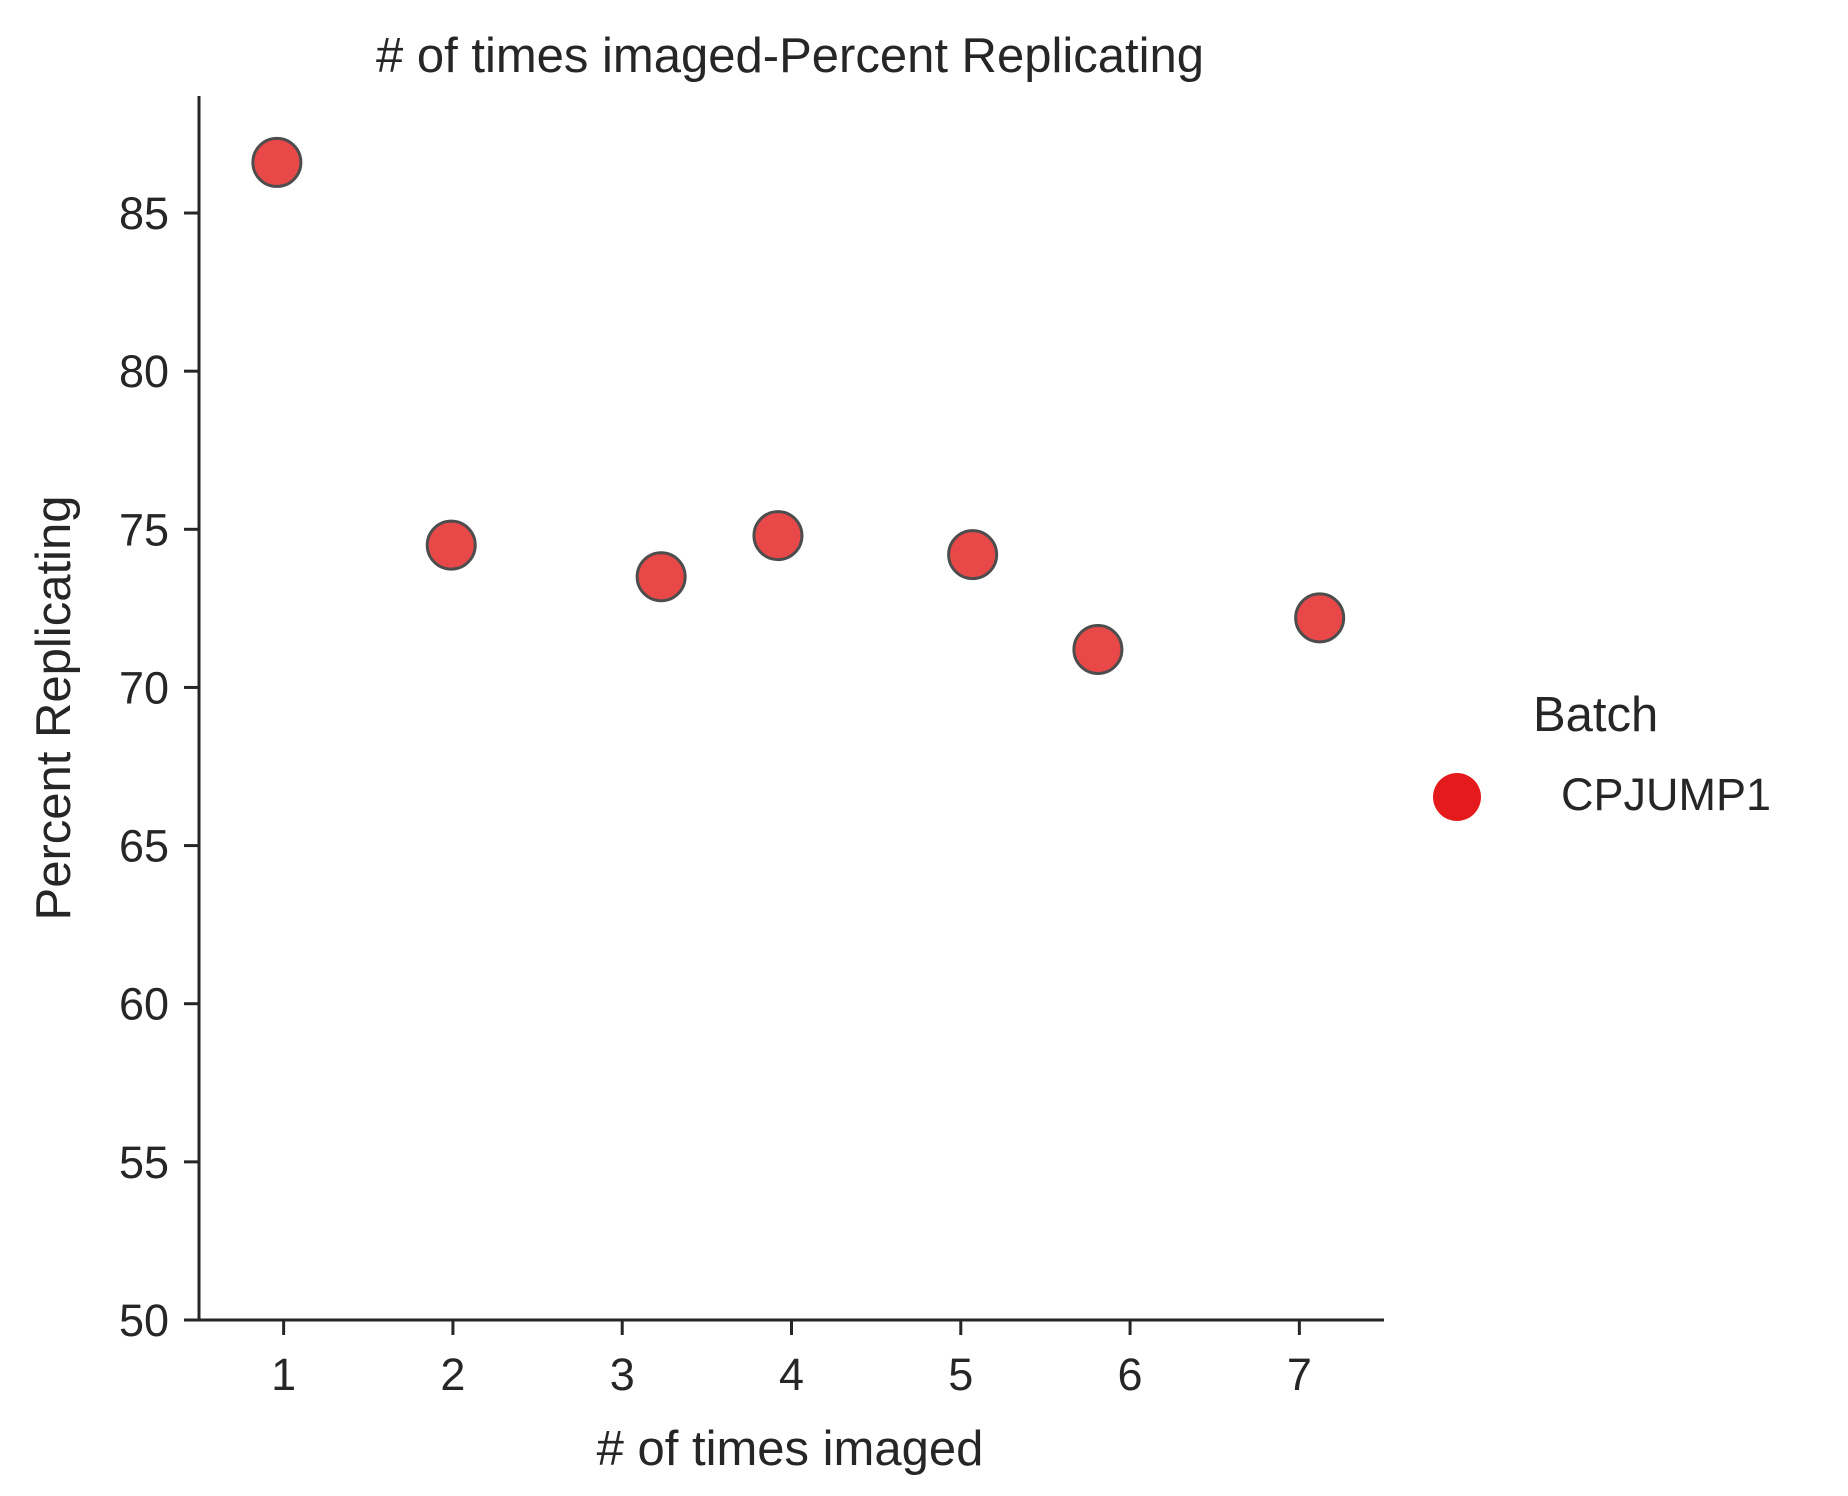  What do you see at coordinates (1602, 754) in the screenshot?
I see `legend: Batch CPJUMP1` at bounding box center [1602, 754].